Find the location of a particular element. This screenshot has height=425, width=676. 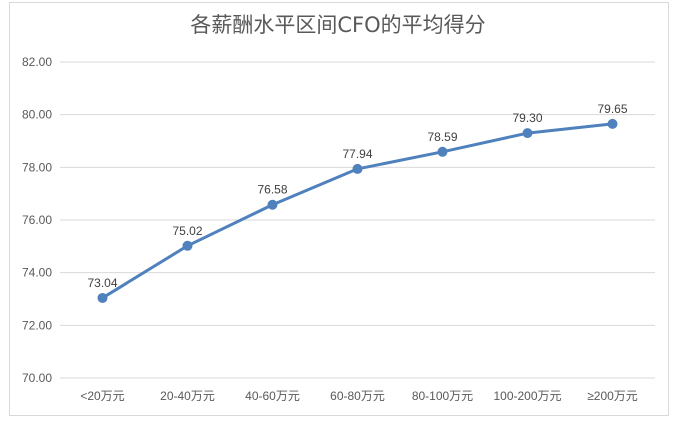

x-tick-label: 100-200万元 is located at coordinates (527, 396).